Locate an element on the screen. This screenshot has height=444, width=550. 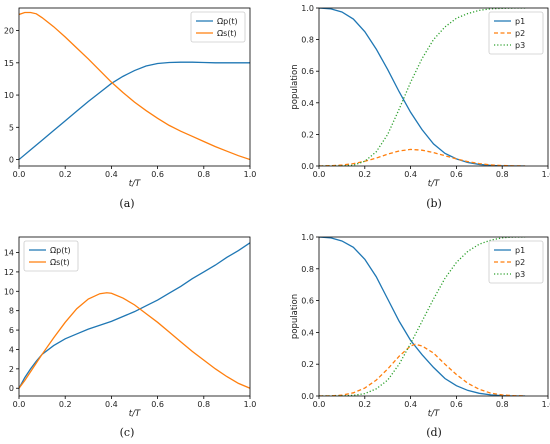
y-tick-label: 5 is located at coordinates (11, 127).